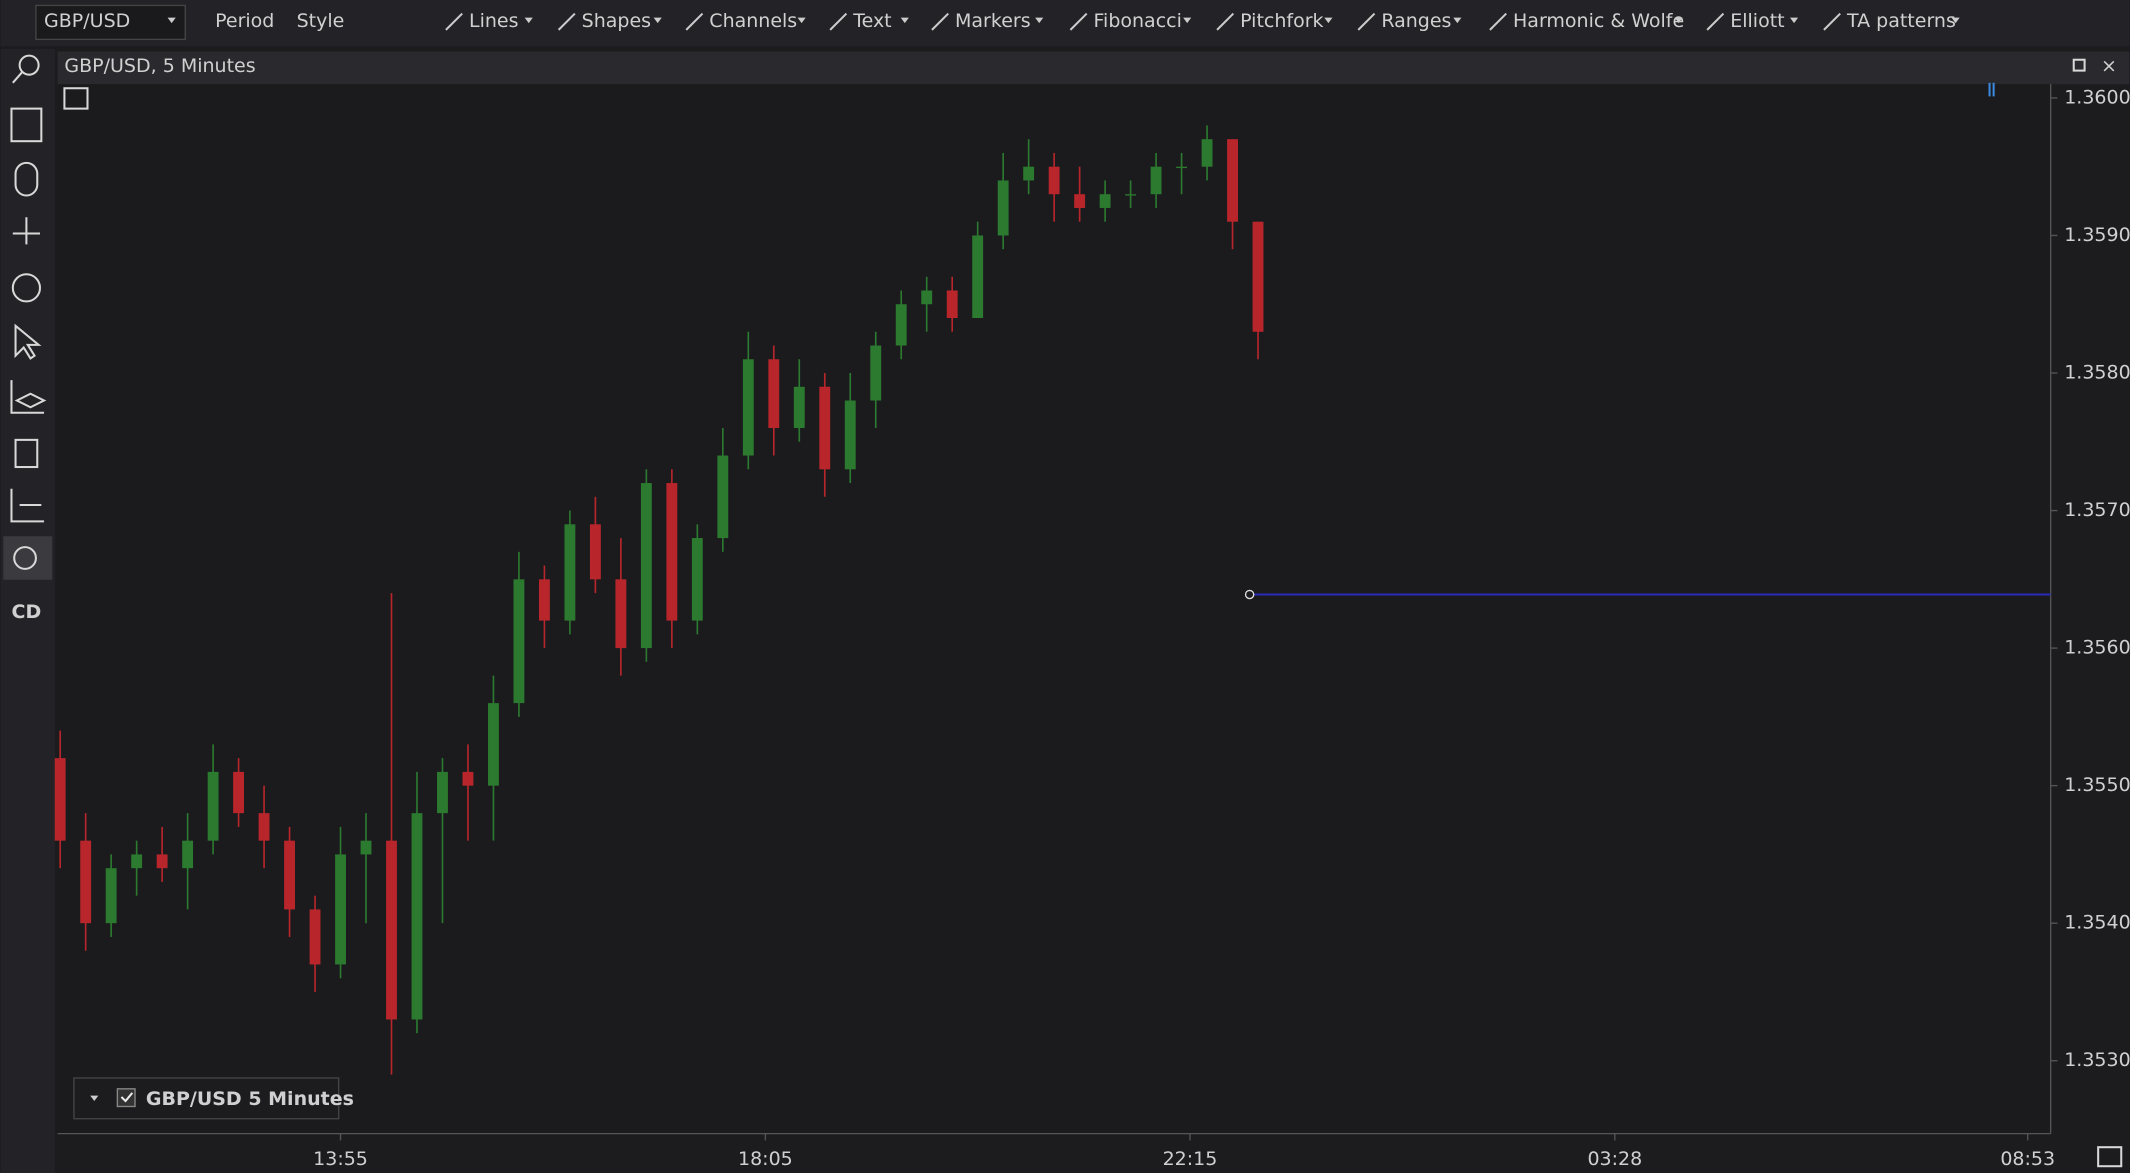 The image size is (2130, 1173). What do you see at coordinates (28, 397) in the screenshot?
I see `layers-icon` at bounding box center [28, 397].